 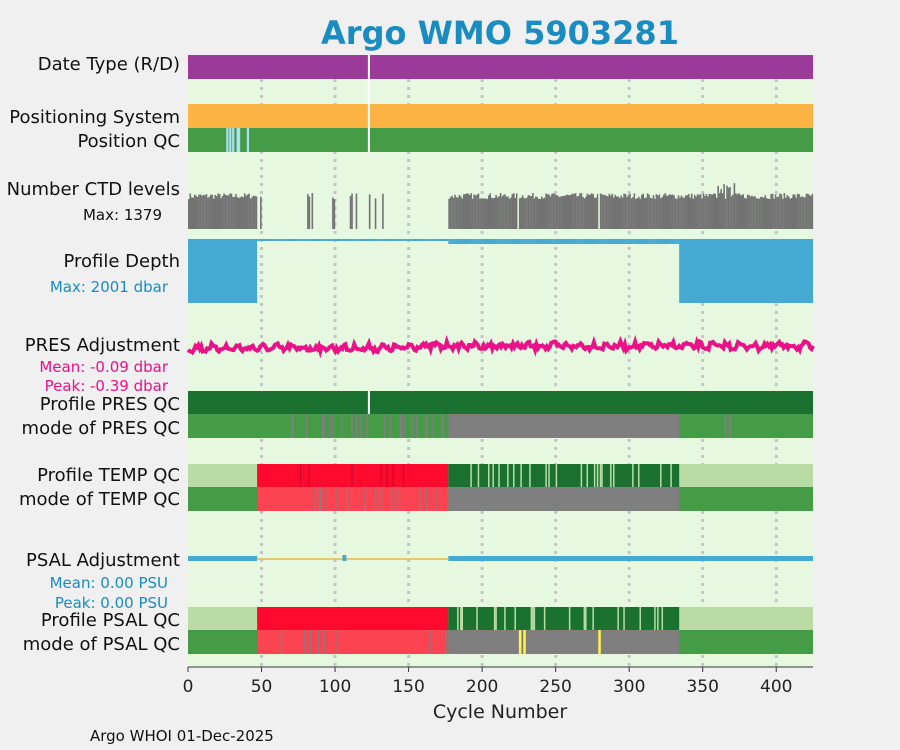 I want to click on pres-adj-peak: Peak: -0.39 dbar, so click(x=107, y=386).